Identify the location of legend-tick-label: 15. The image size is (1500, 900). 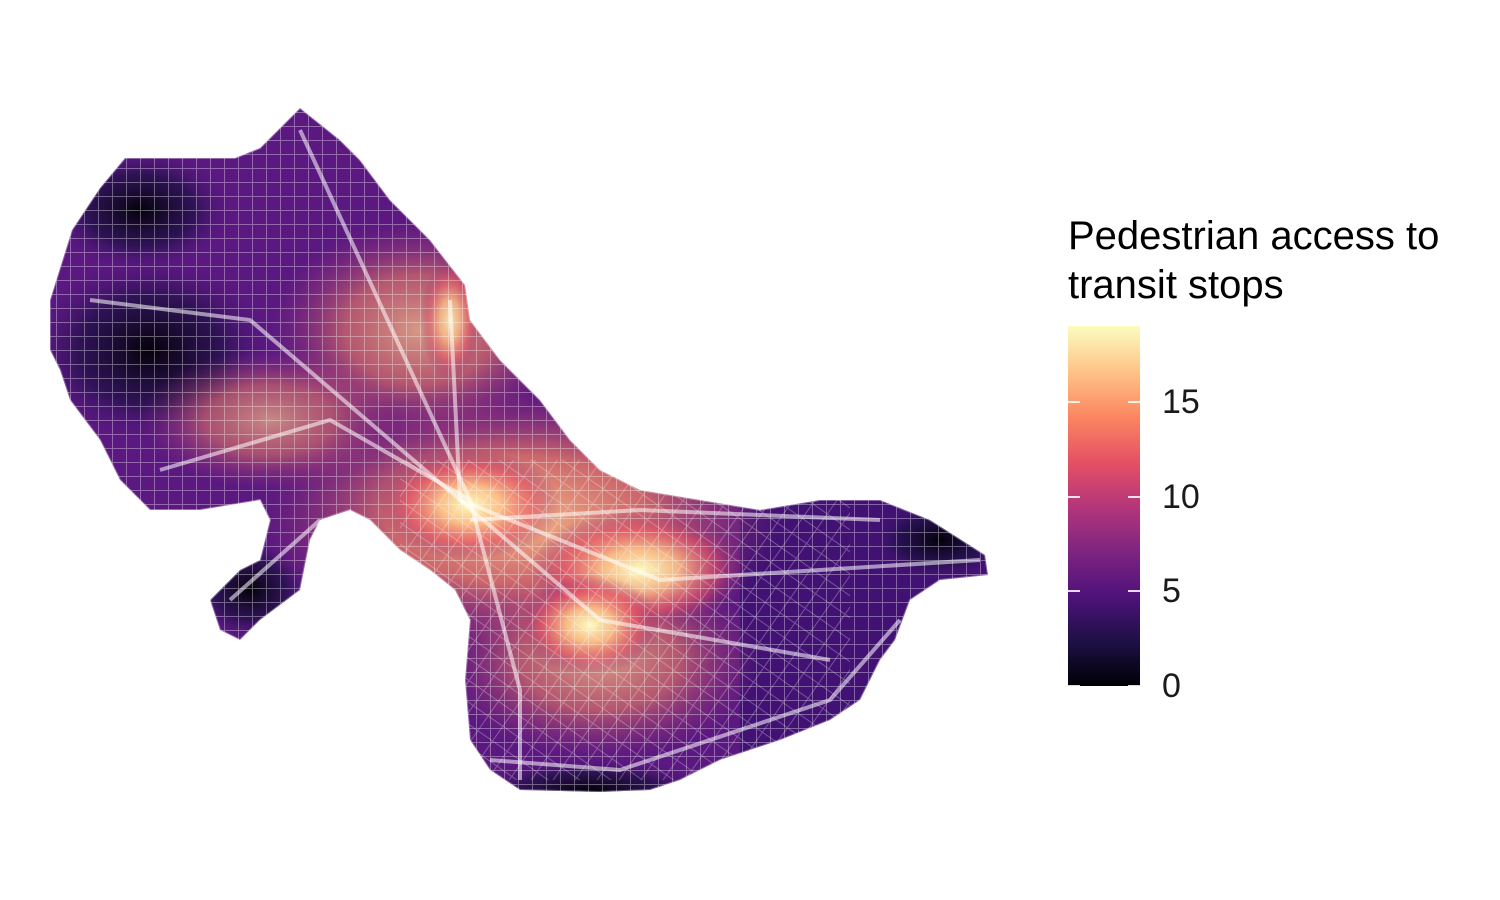
(1181, 402).